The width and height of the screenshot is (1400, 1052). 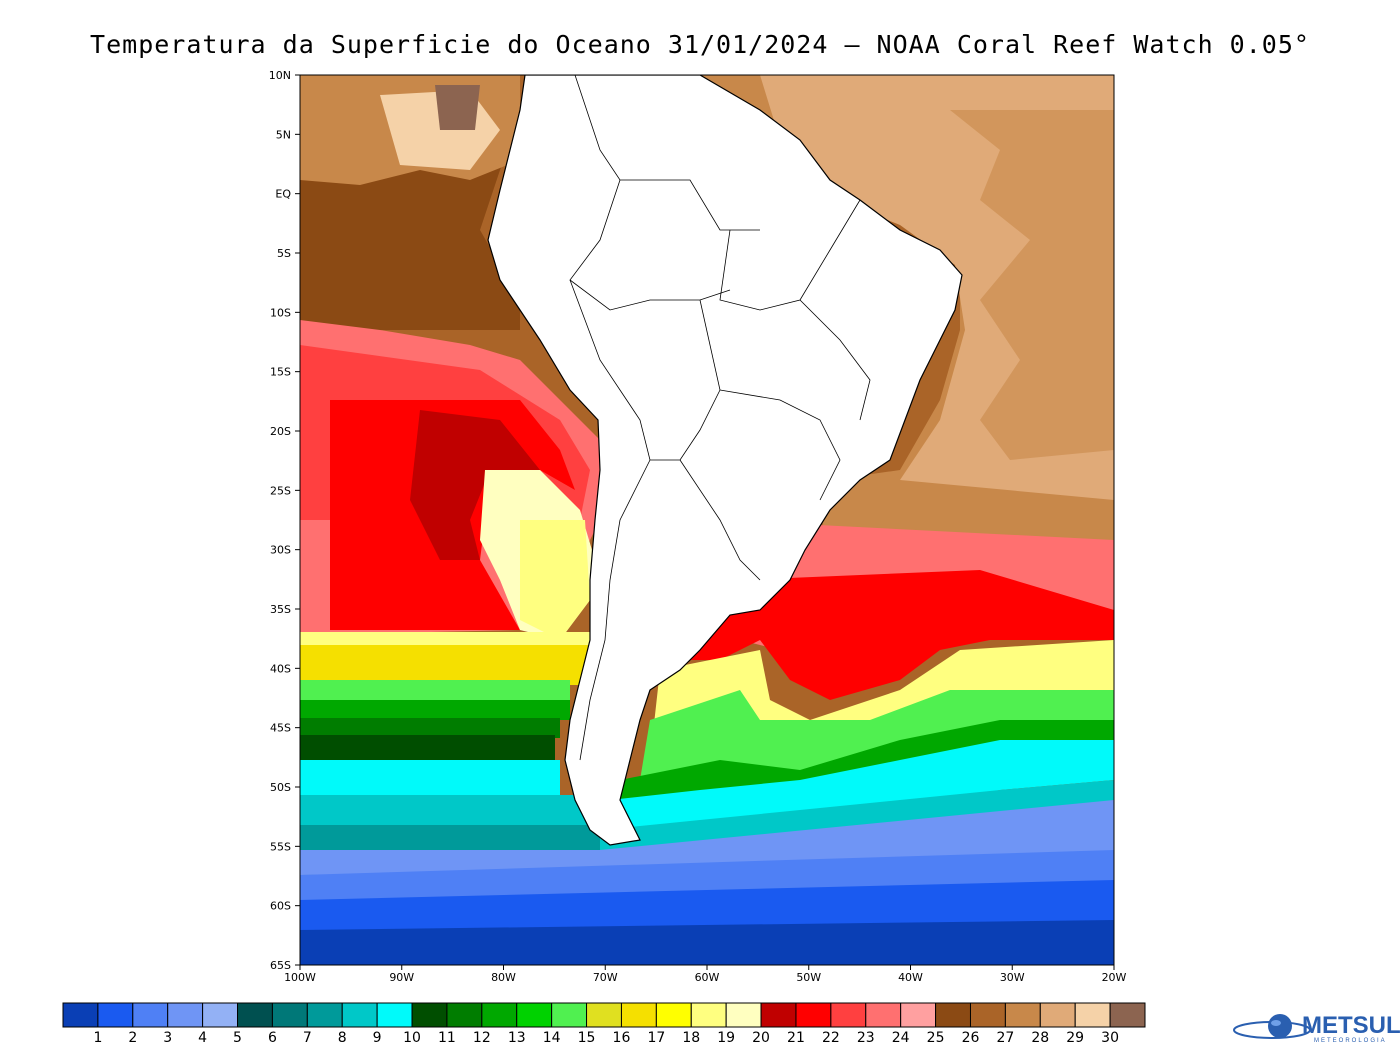 What do you see at coordinates (1040, 1038) in the screenshot?
I see `colorbar-label: 28` at bounding box center [1040, 1038].